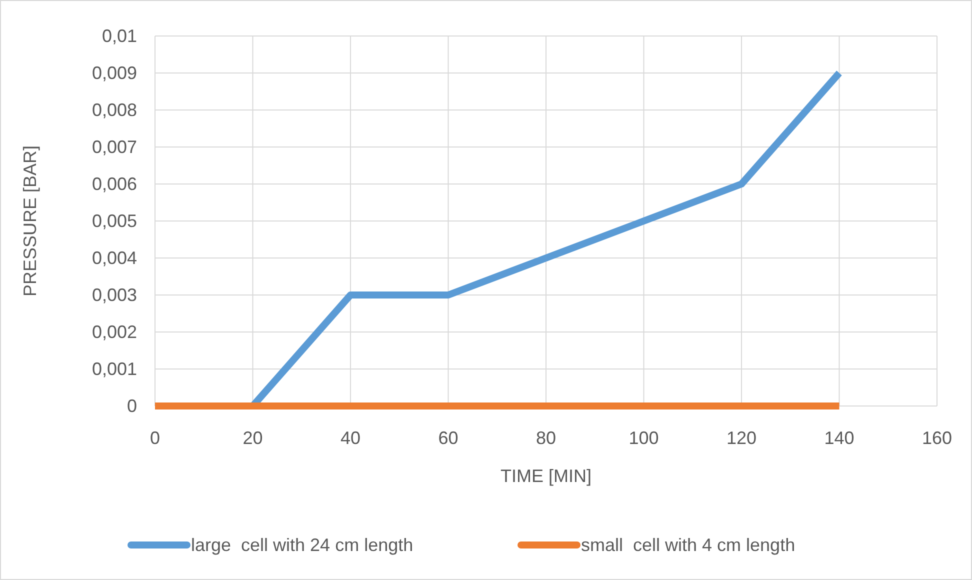 The height and width of the screenshot is (580, 972). Describe the element at coordinates (688, 545) in the screenshot. I see `legend-label: small cell with 4 cm length` at that location.